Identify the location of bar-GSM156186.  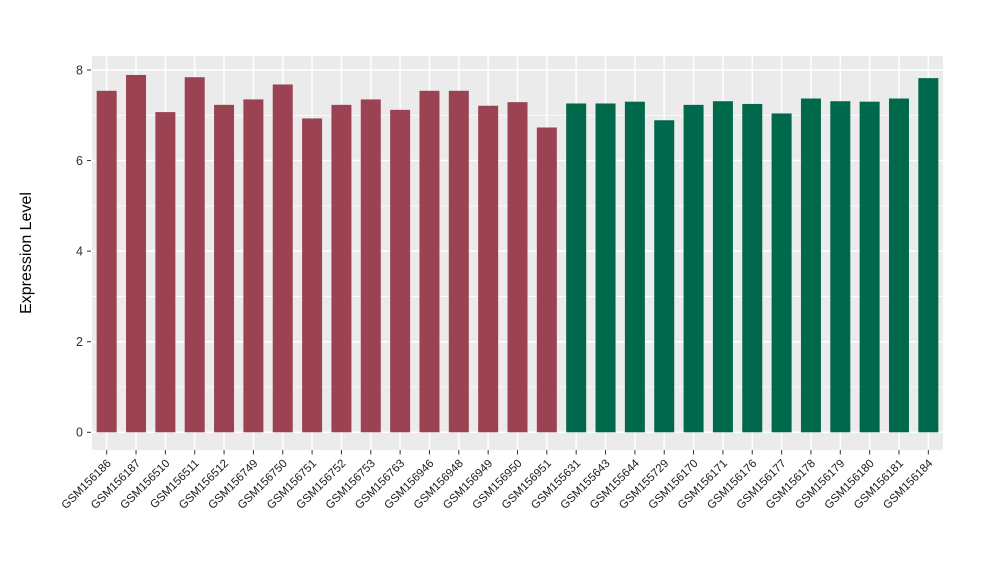
(106, 261).